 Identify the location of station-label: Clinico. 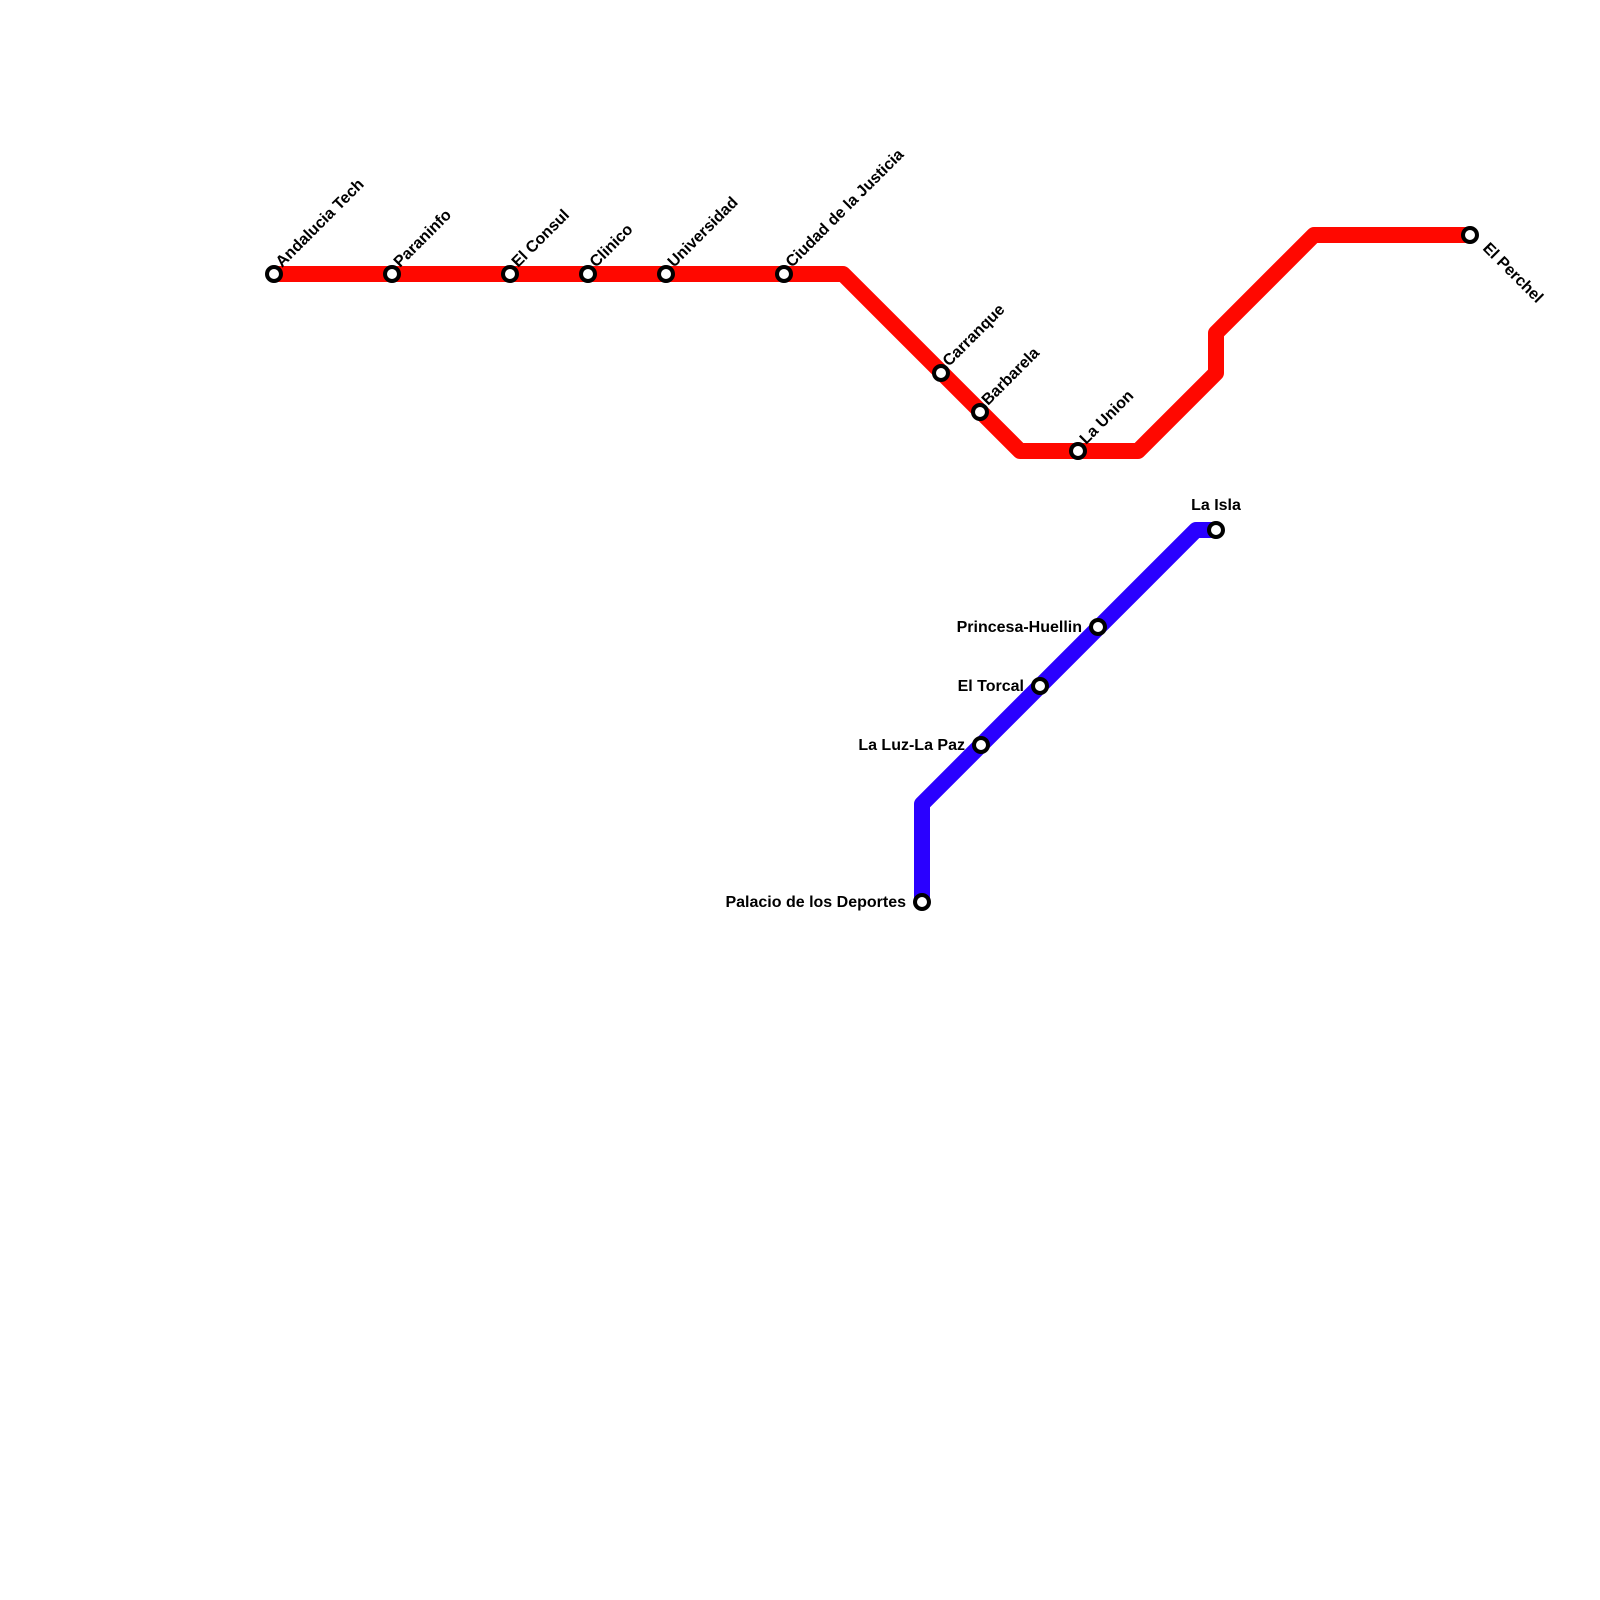
(612, 246).